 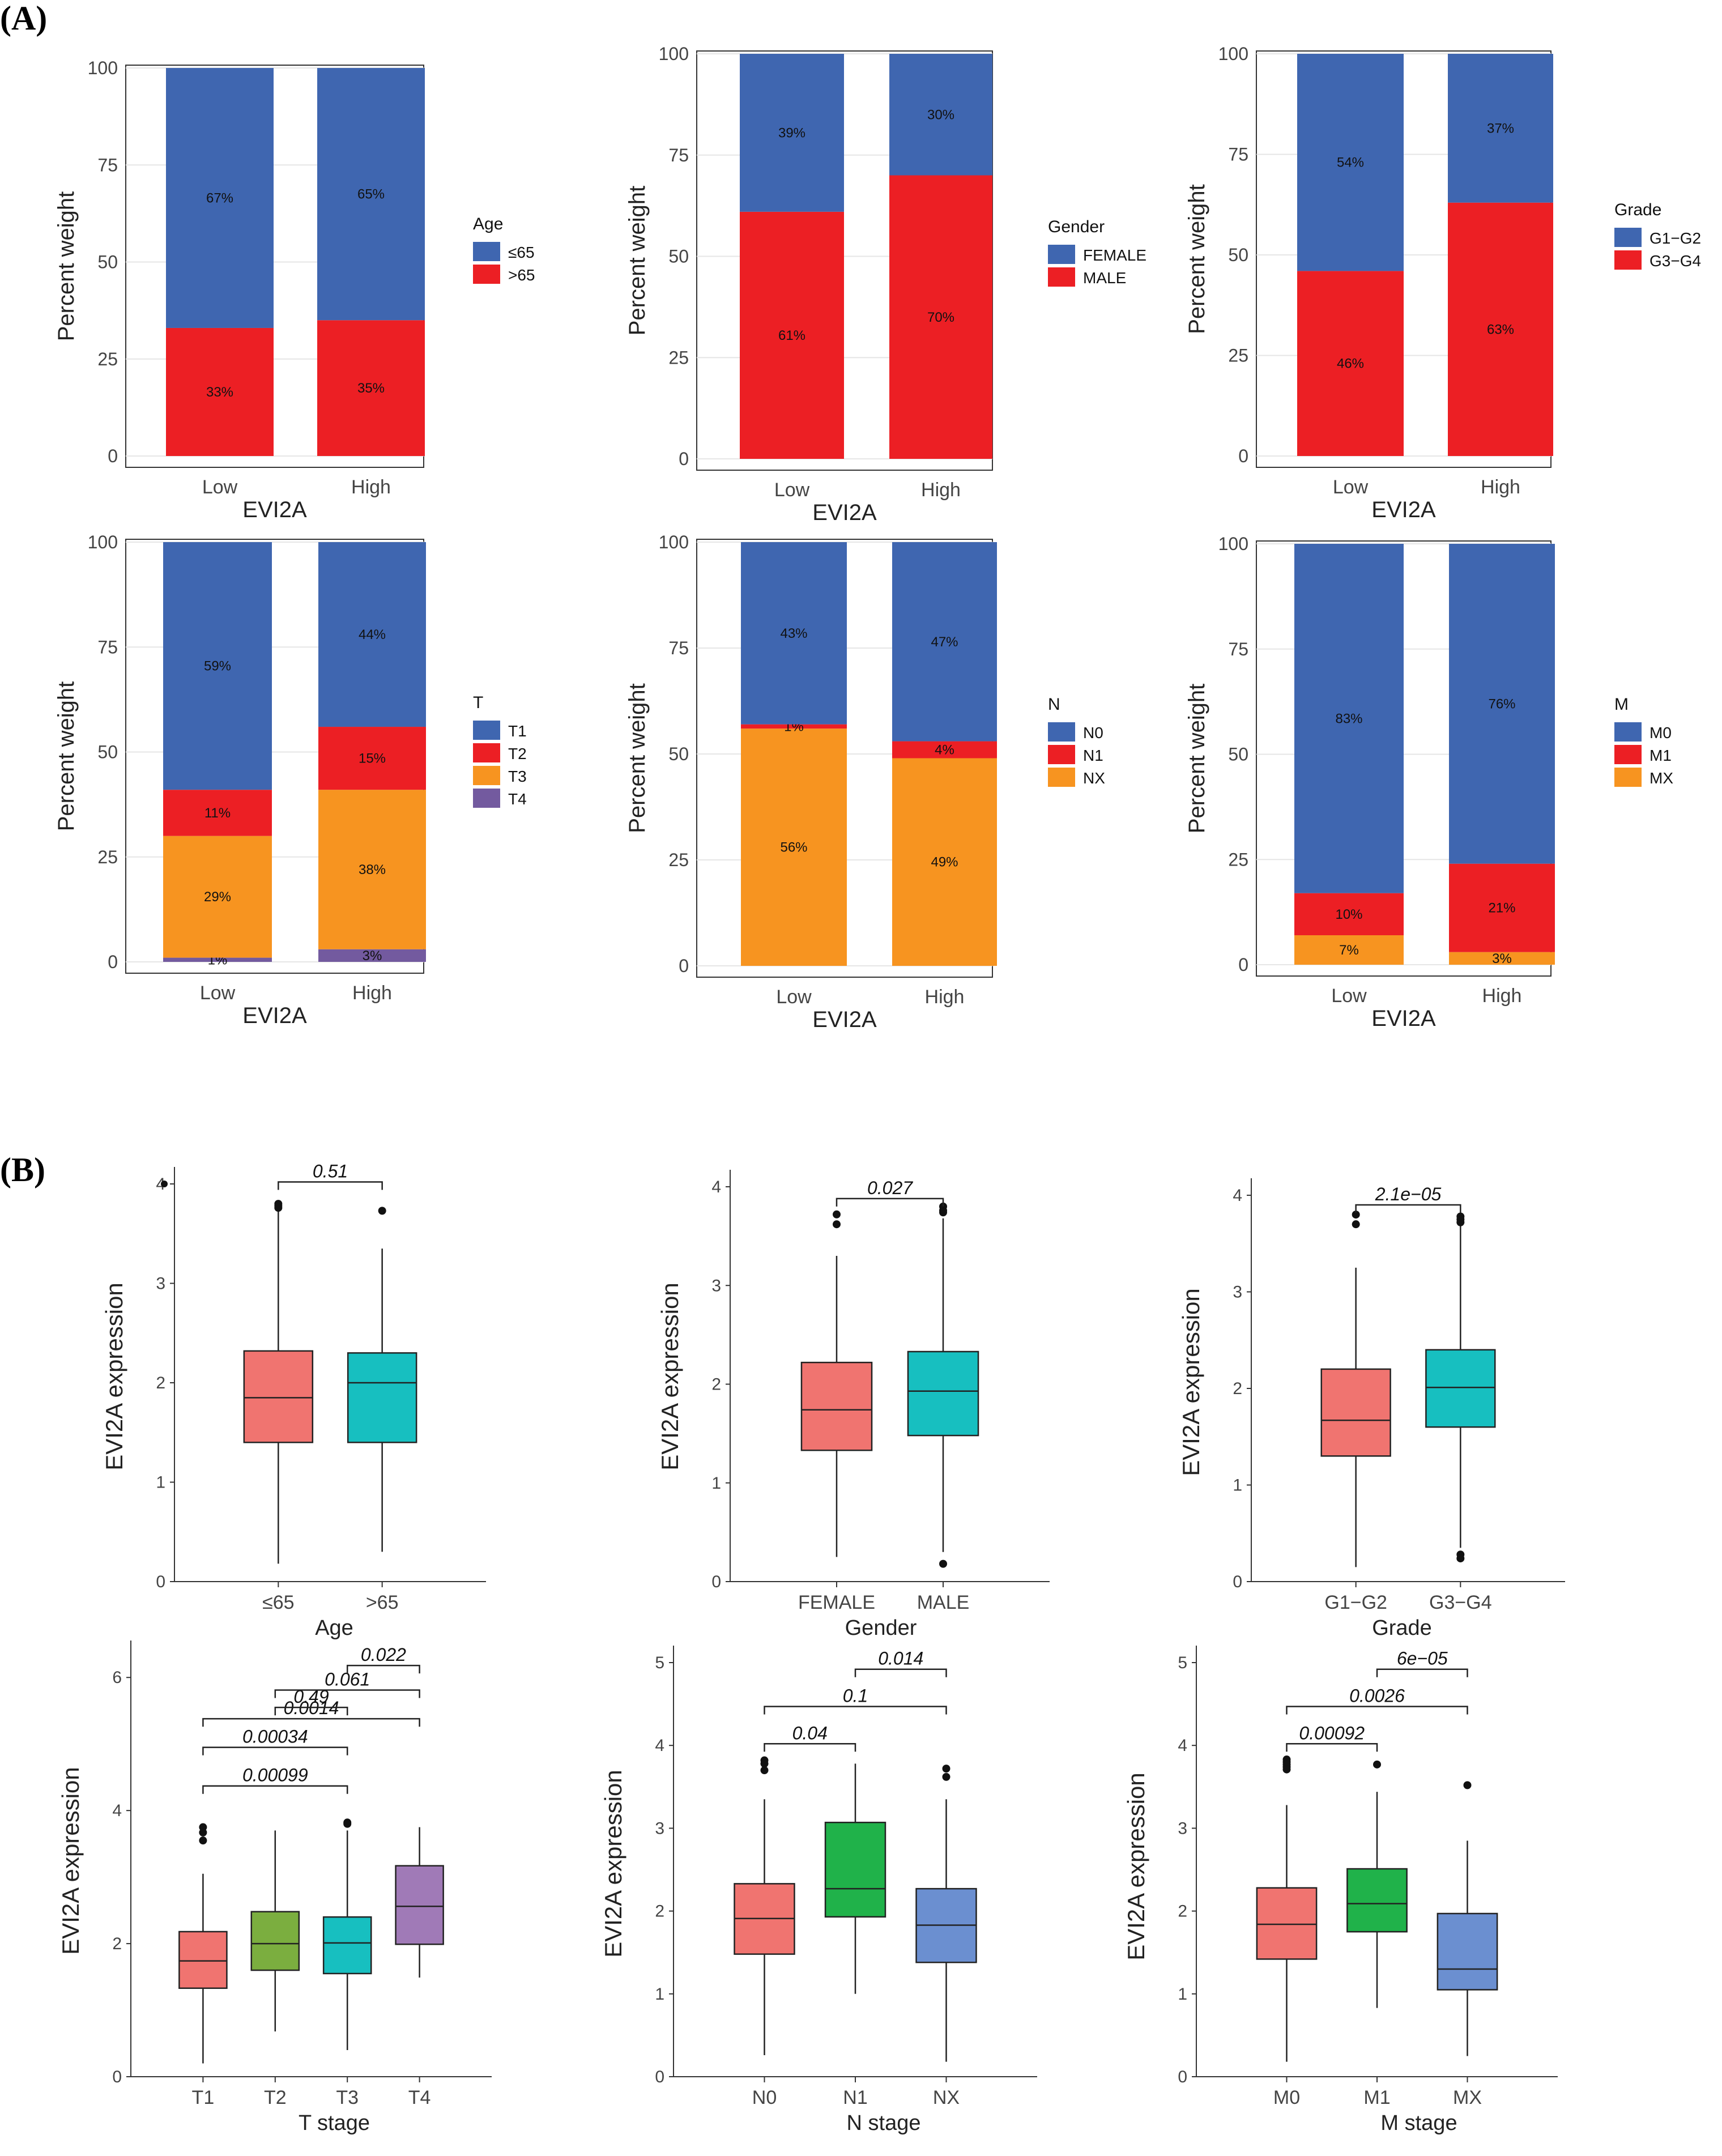 I want to click on data-label: 35%, so click(x=371, y=388).